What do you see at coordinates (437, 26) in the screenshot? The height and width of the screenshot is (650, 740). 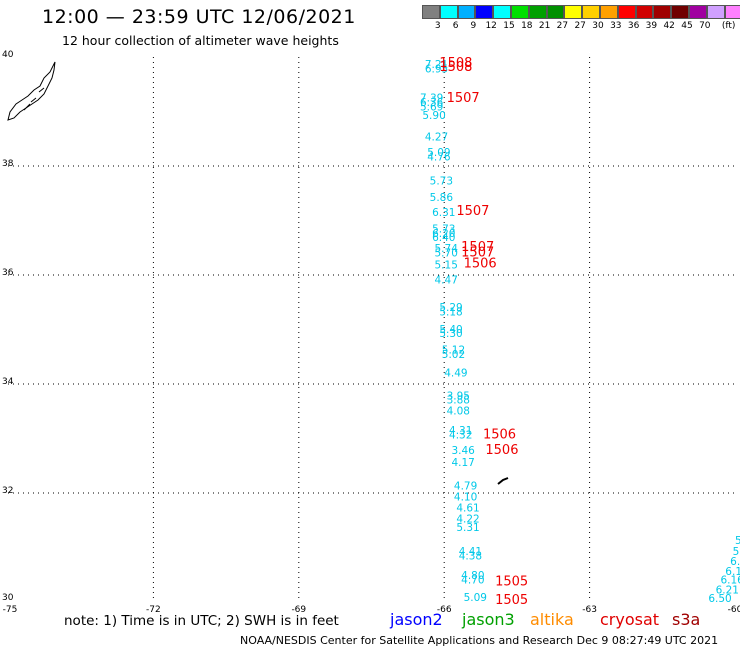 I see `scale-label: 3` at bounding box center [437, 26].